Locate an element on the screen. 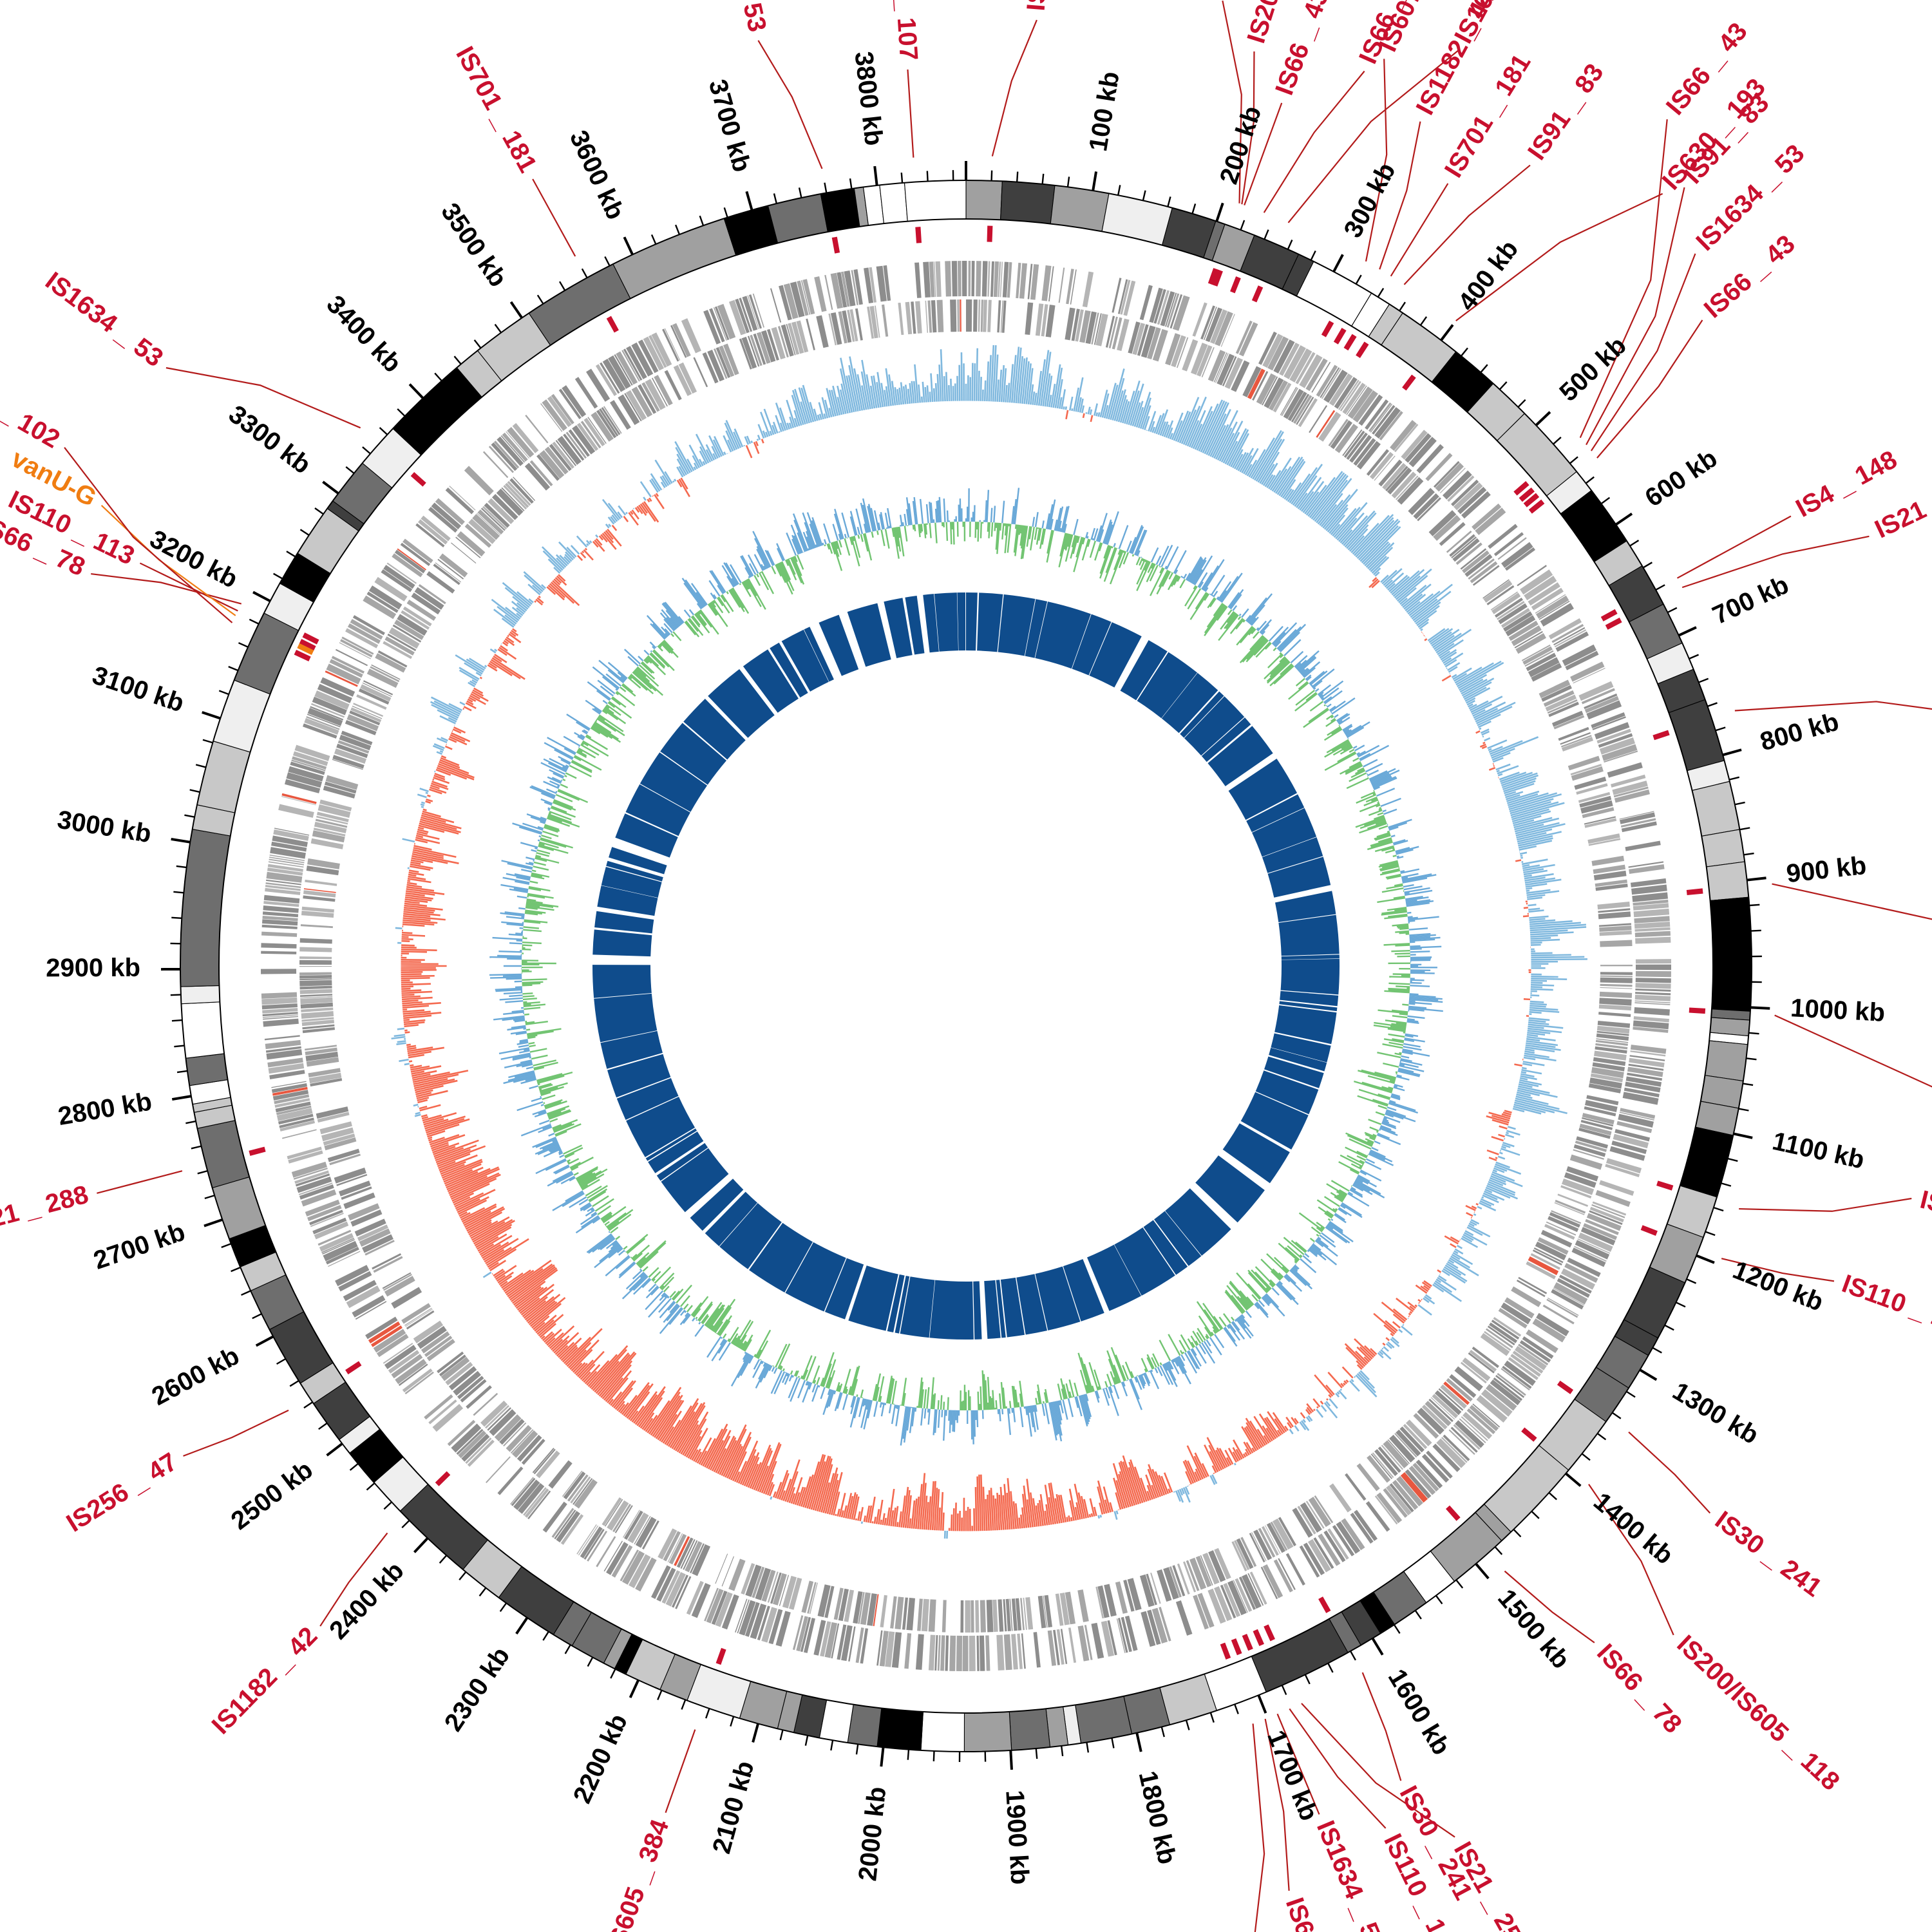  is-element-marker is located at coordinates (1521, 489).